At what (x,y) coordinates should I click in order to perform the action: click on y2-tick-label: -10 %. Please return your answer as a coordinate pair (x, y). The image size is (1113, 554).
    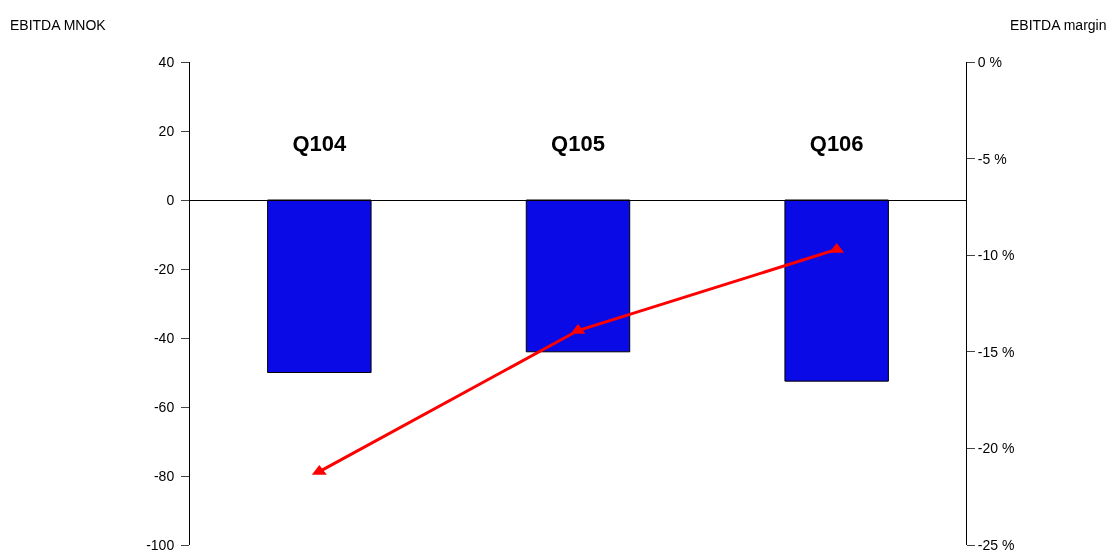
    Looking at the image, I should click on (996, 255).